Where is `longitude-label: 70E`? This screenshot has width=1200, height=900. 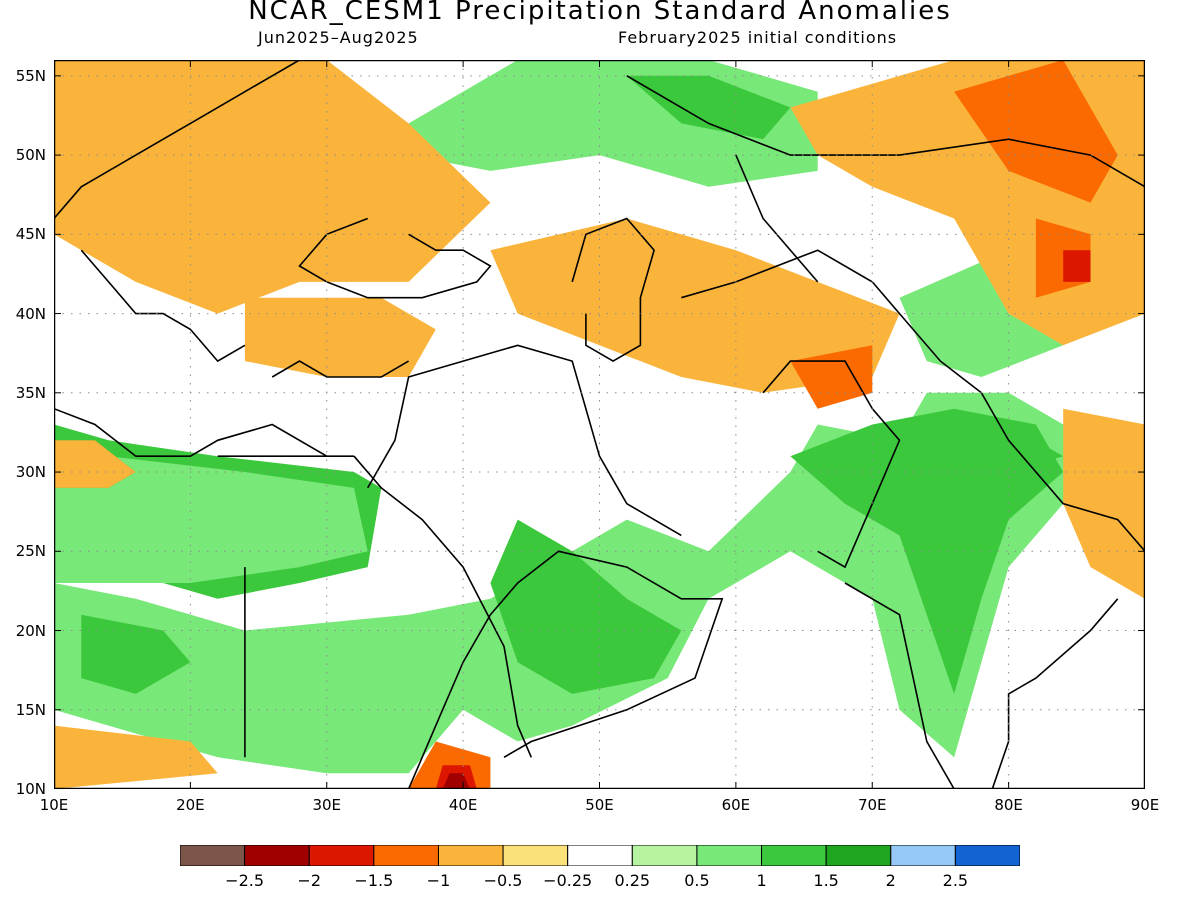 longitude-label: 70E is located at coordinates (872, 805).